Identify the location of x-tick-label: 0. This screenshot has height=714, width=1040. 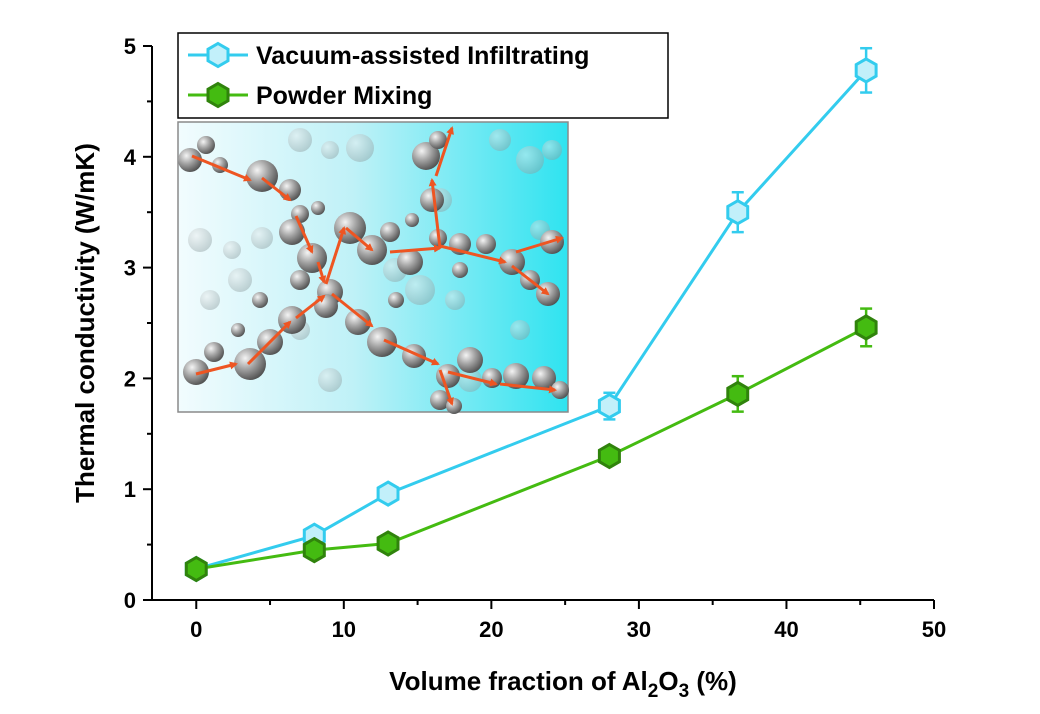
(196, 629).